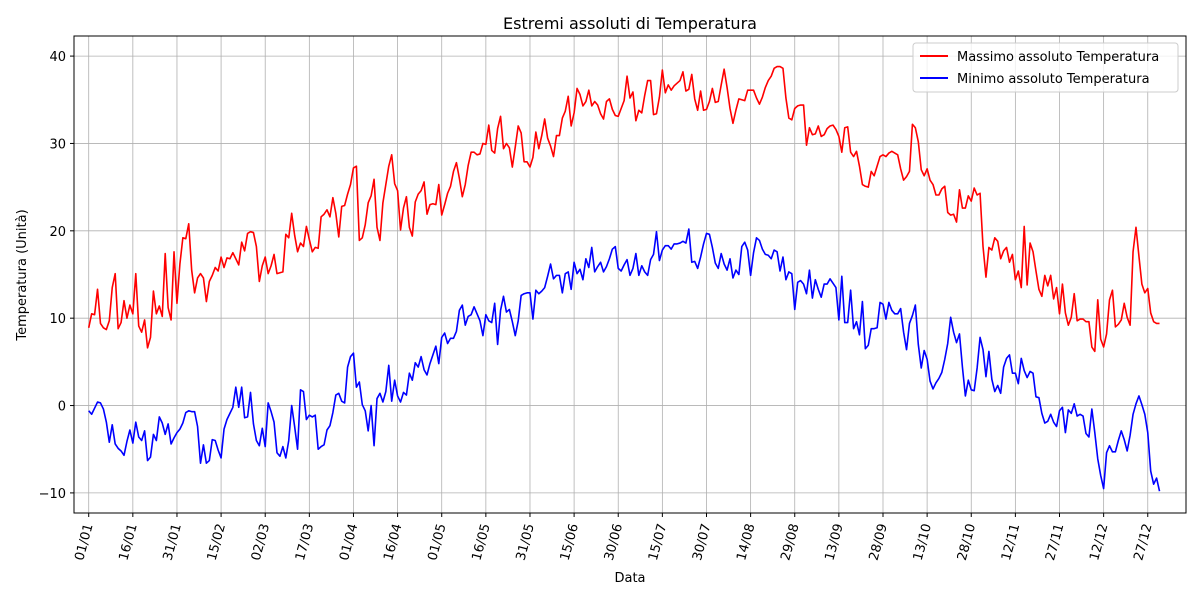 Image resolution: width=1200 pixels, height=600 pixels. Describe the element at coordinates (52, 494) in the screenshot. I see `y-tick-label: −10` at that location.